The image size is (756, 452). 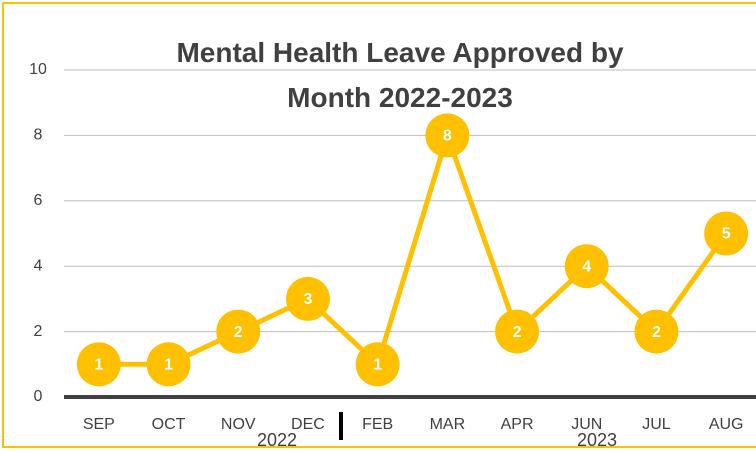 What do you see at coordinates (726, 424) in the screenshot?
I see `x-tick-label: AUG` at bounding box center [726, 424].